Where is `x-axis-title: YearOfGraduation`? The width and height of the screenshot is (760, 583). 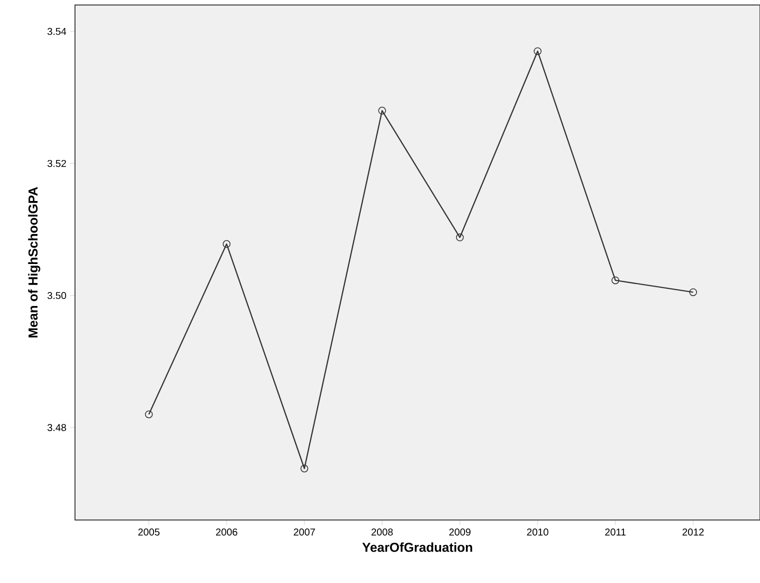
x-axis-title: YearOfGraduation is located at coordinates (417, 547).